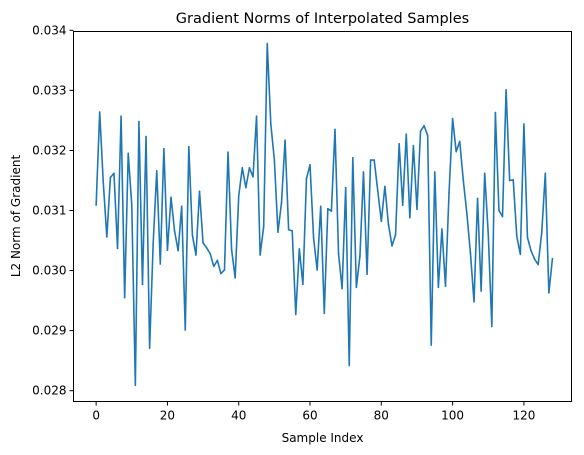 The image size is (584, 455). I want to click on x-axis-ticks: 0 20 40 60 80 100 120, so click(313, 412).